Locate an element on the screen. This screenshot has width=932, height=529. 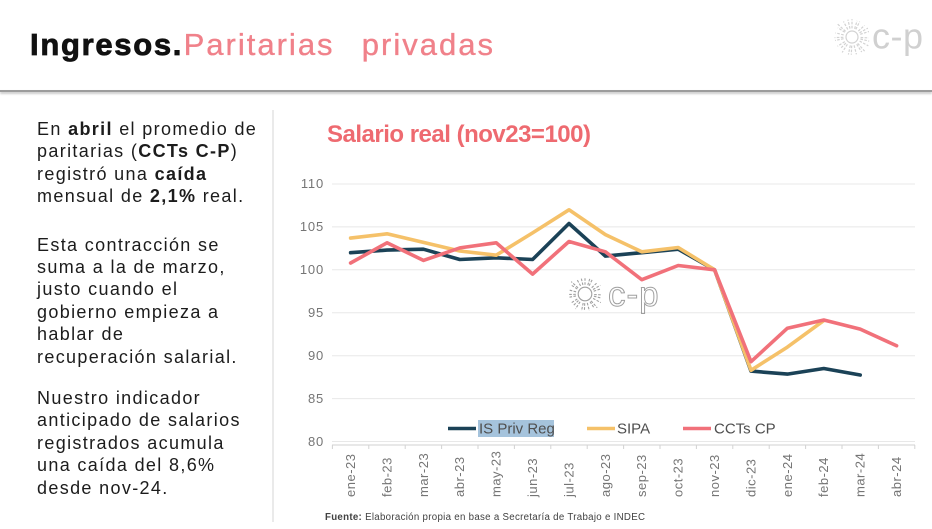
svg-text: 85 is located at coordinates (316, 398).